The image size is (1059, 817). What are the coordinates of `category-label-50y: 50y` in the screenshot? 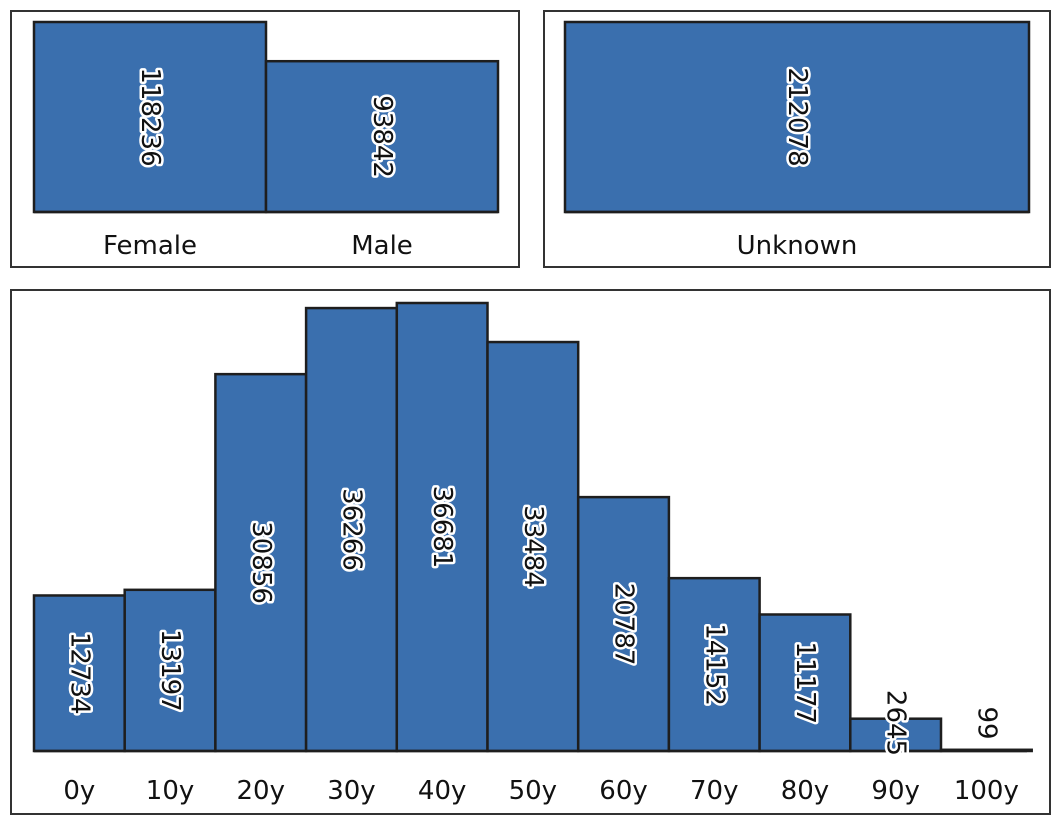 It's located at (533, 791).